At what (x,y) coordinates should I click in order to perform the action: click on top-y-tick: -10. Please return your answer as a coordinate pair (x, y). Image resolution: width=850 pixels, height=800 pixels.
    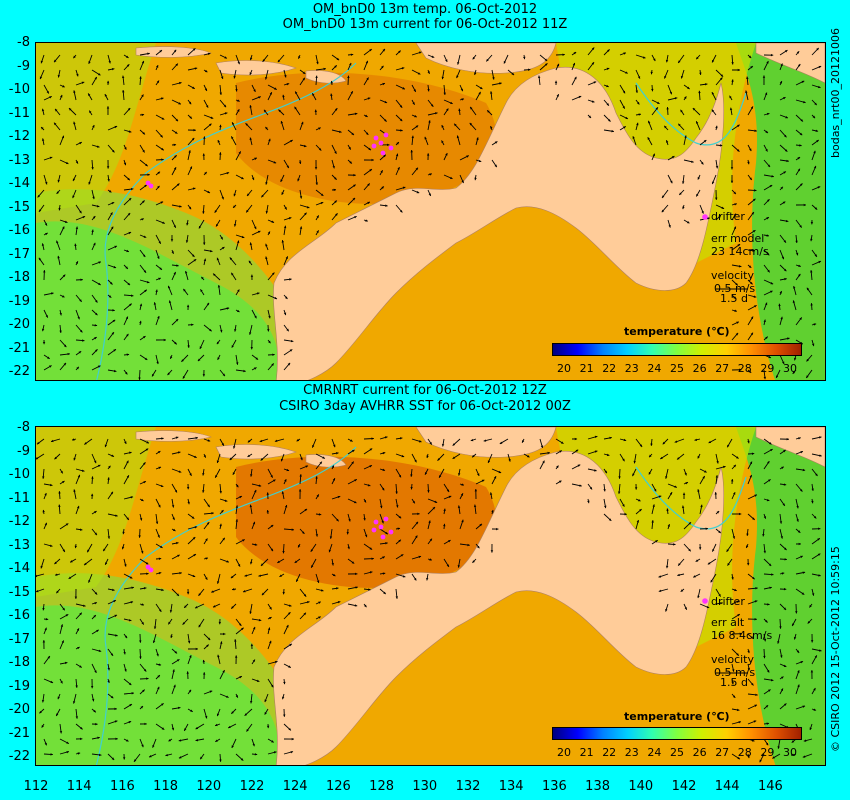
    Looking at the image, I should click on (19, 89).